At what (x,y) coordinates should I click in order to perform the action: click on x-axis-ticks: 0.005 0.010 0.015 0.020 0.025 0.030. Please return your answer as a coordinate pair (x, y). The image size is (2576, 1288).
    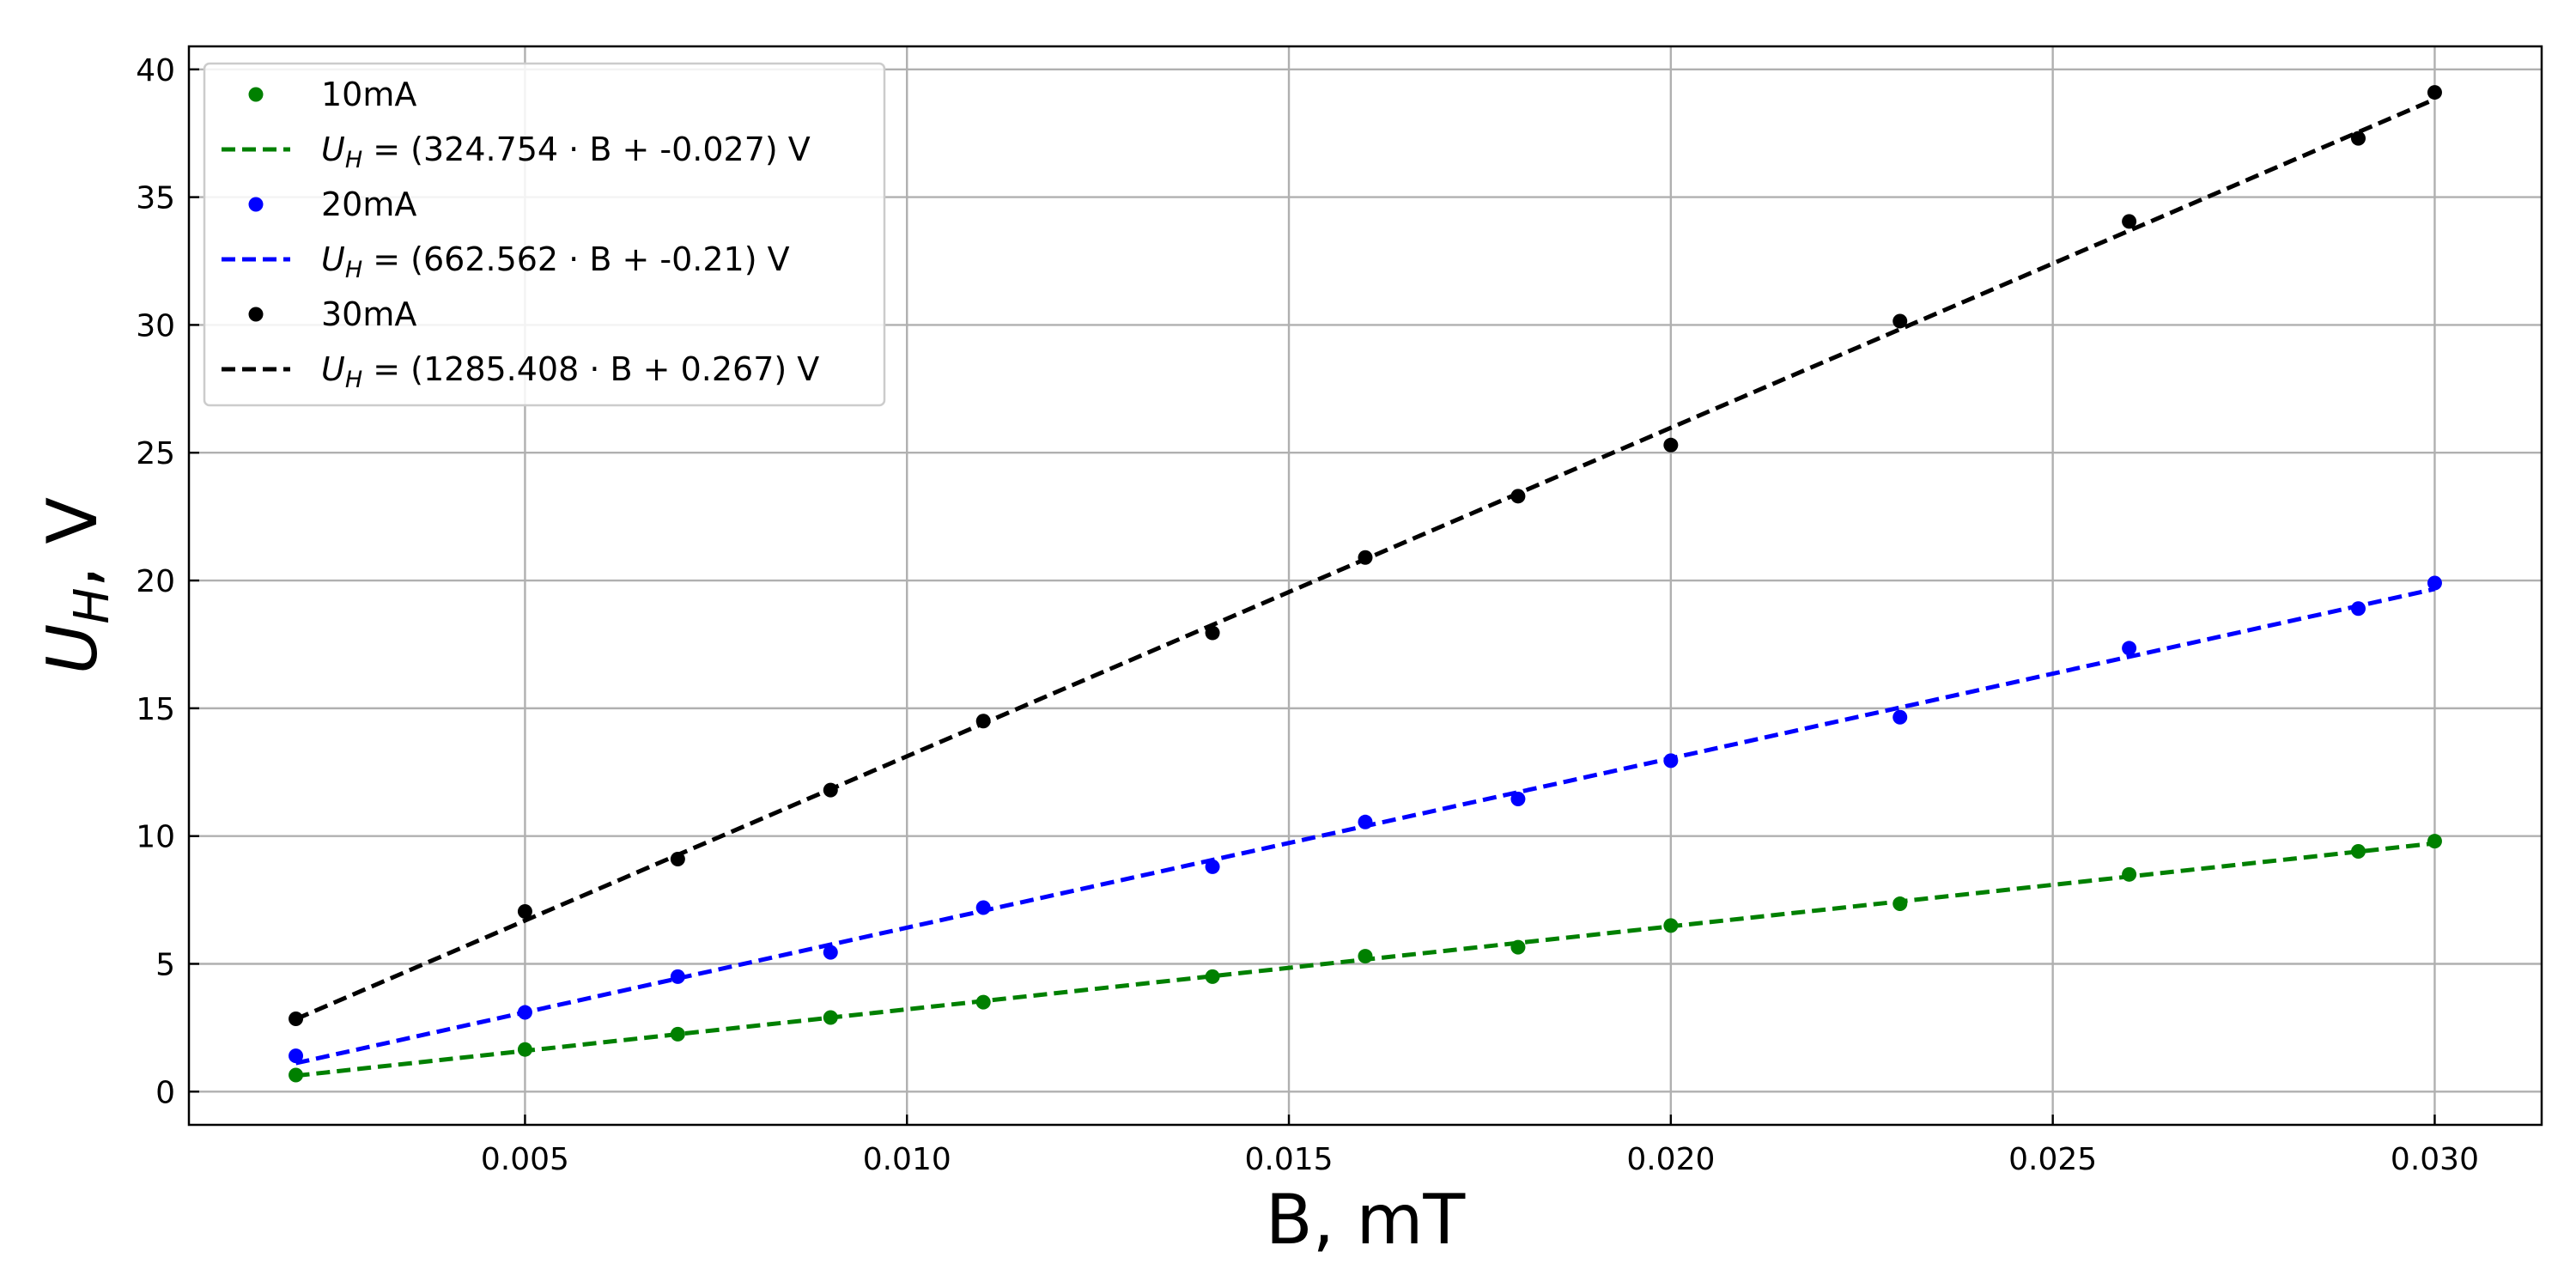
    Looking at the image, I should click on (1480, 1146).